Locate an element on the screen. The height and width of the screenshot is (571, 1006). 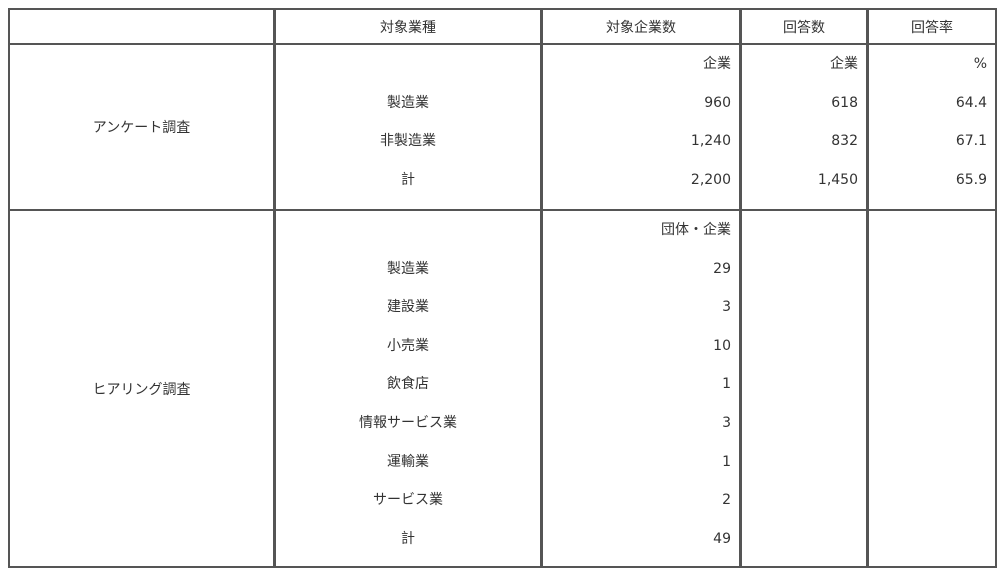
industry: 小売業 is located at coordinates (408, 345).